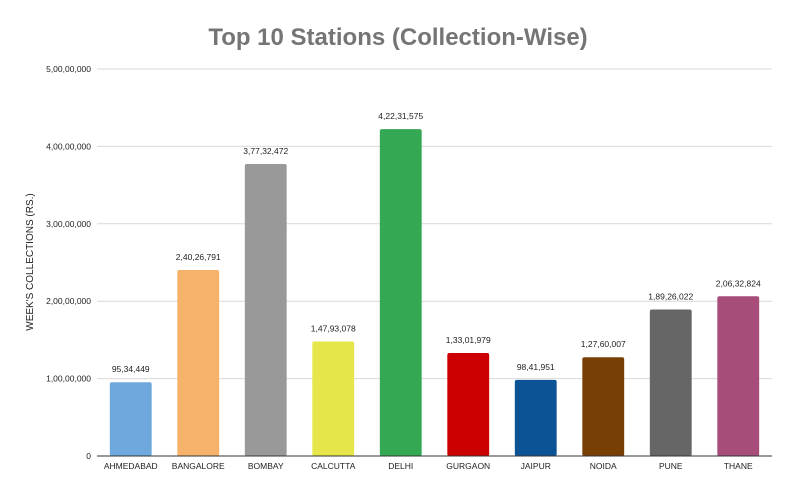 The image size is (796, 497). Describe the element at coordinates (68, 69) in the screenshot. I see `y-tick-label: 5,00,00,000` at that location.